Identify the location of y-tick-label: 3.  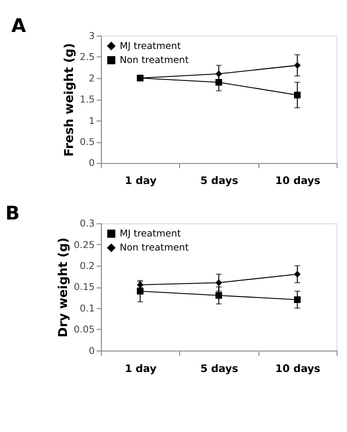
(91, 36).